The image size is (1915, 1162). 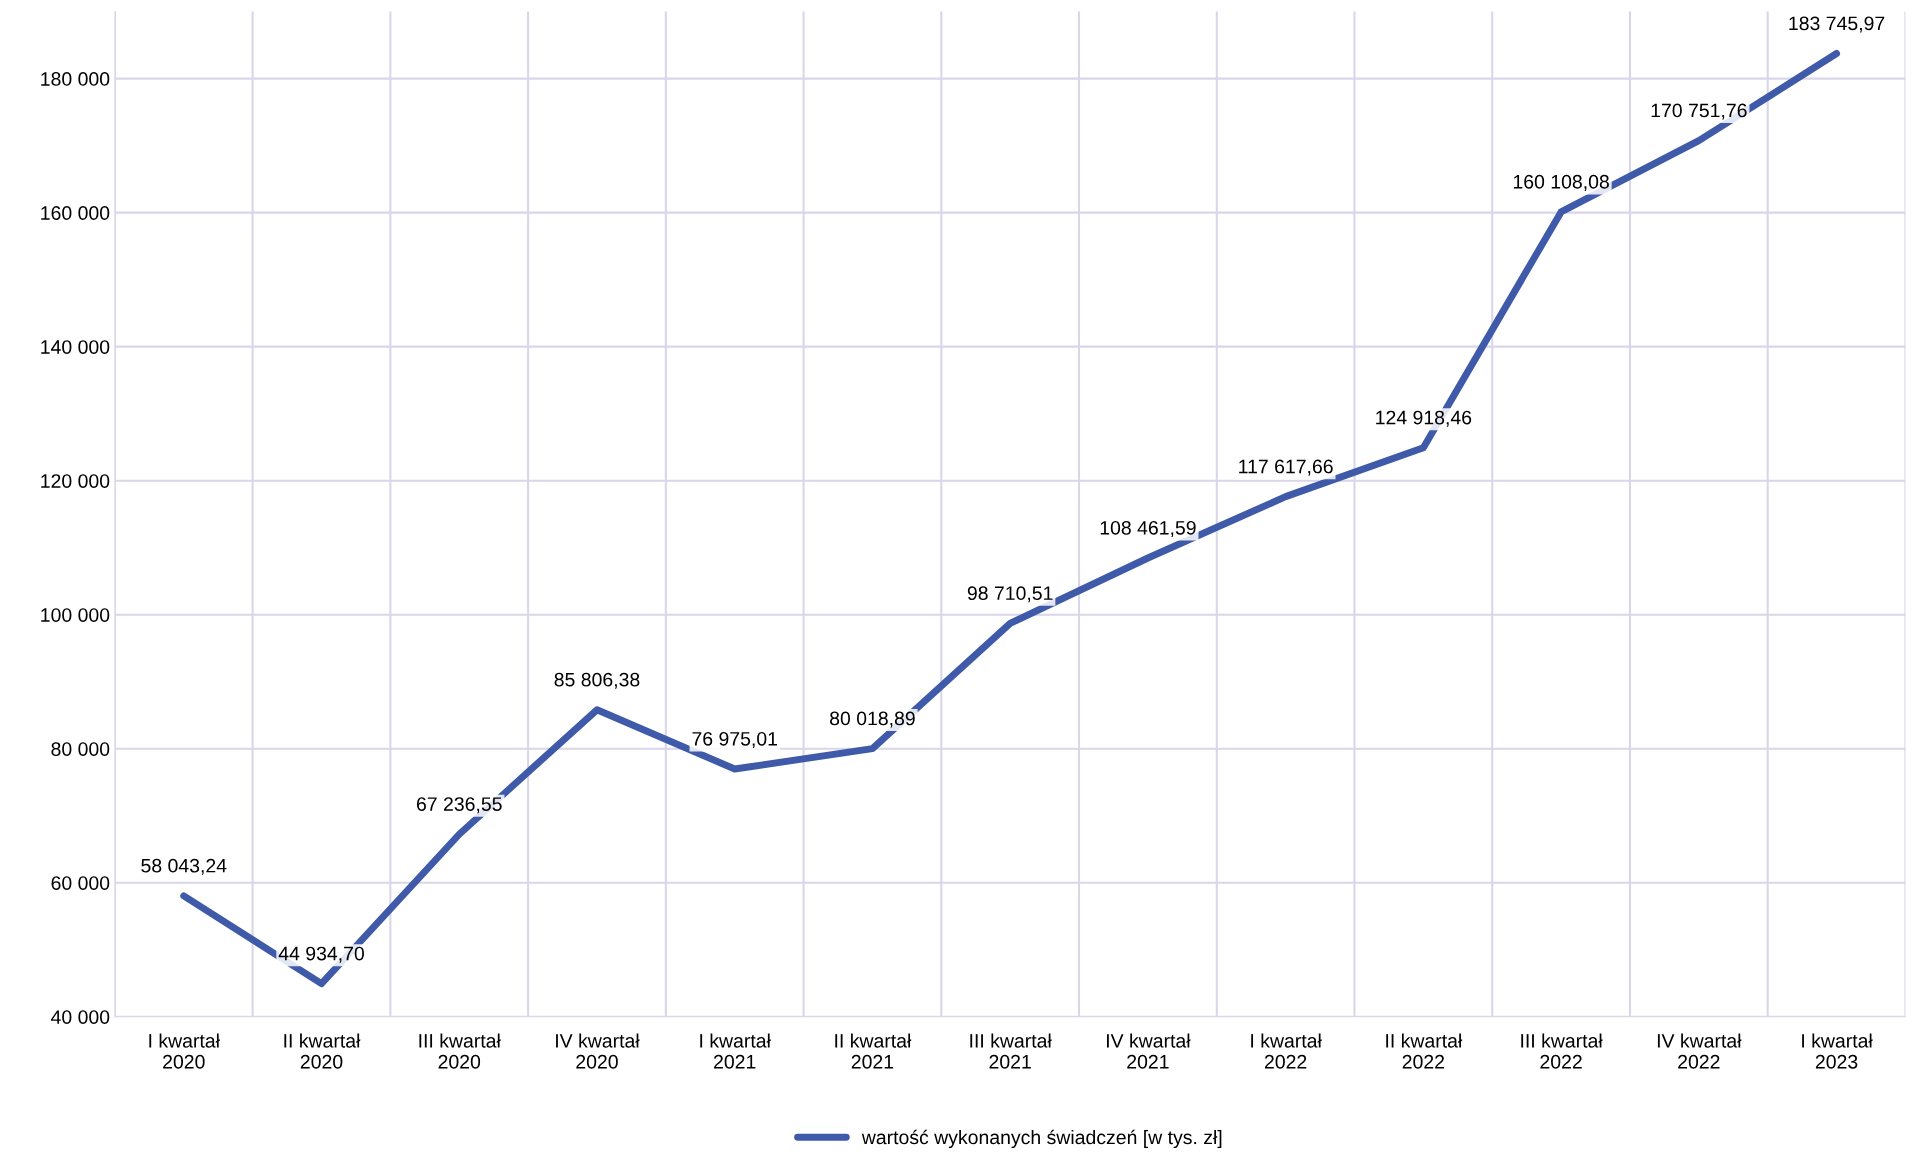 What do you see at coordinates (1562, 1051) in the screenshot?
I see `x-tick-label: III kwartał 2022` at bounding box center [1562, 1051].